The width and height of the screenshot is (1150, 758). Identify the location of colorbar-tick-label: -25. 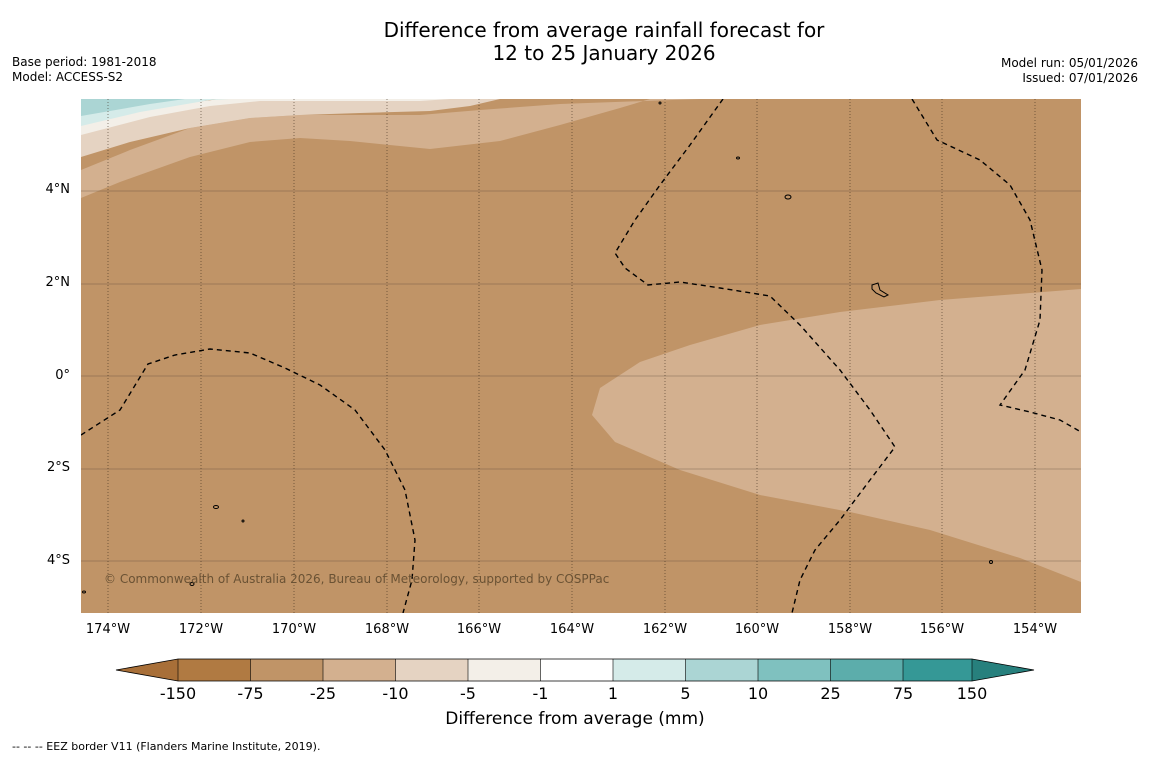
(323, 693).